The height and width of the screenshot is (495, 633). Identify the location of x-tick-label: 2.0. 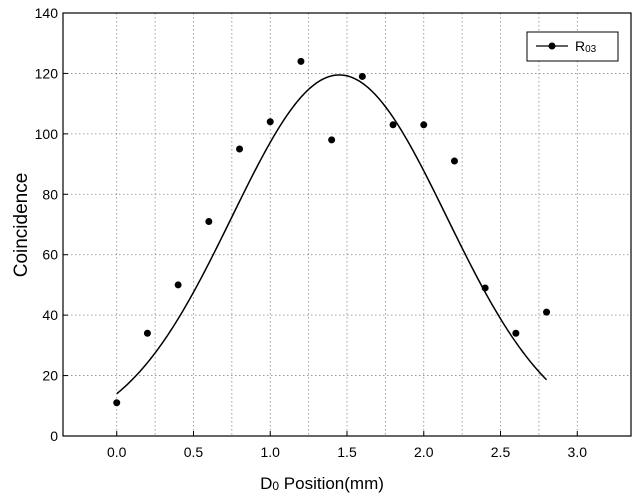
(424, 452).